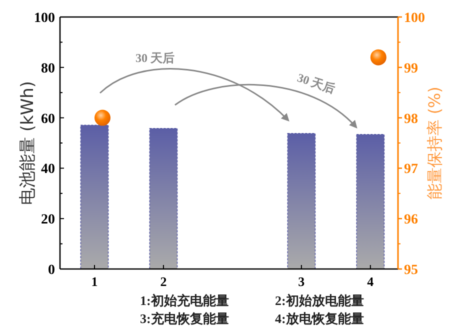 This screenshot has height=333, width=452. Describe the element at coordinates (411, 220) in the screenshot. I see `y2-tick-label: 96` at that location.